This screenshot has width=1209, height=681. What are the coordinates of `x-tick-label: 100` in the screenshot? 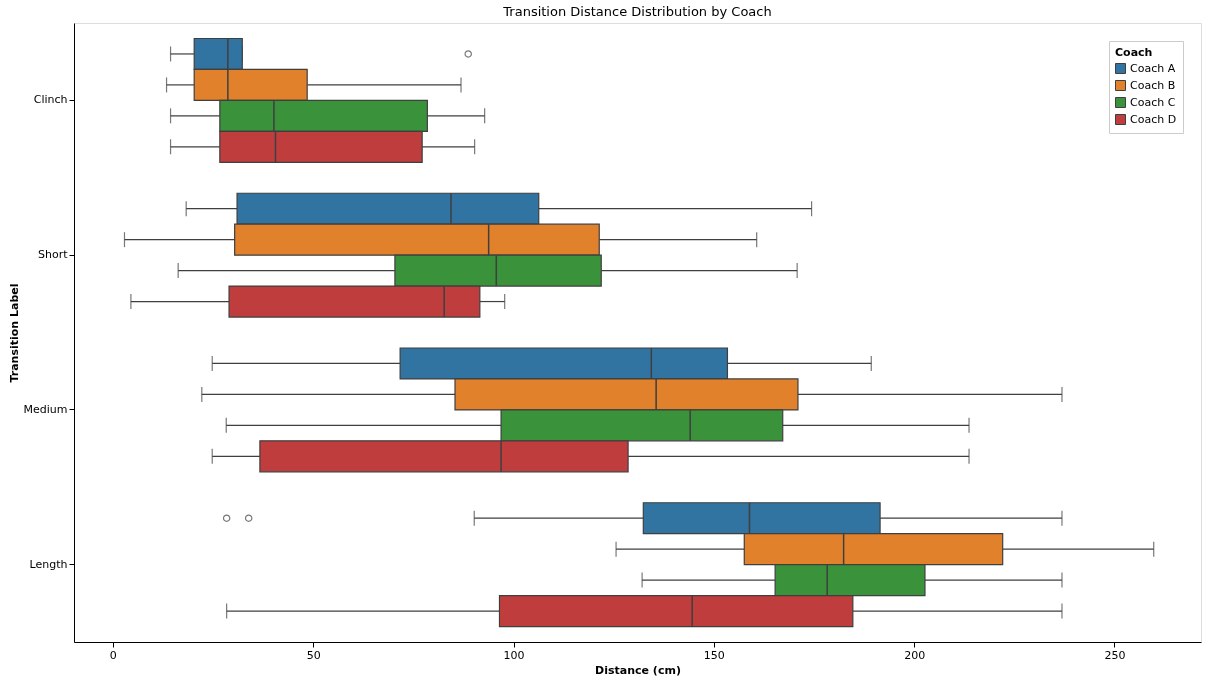 It's located at (514, 655).